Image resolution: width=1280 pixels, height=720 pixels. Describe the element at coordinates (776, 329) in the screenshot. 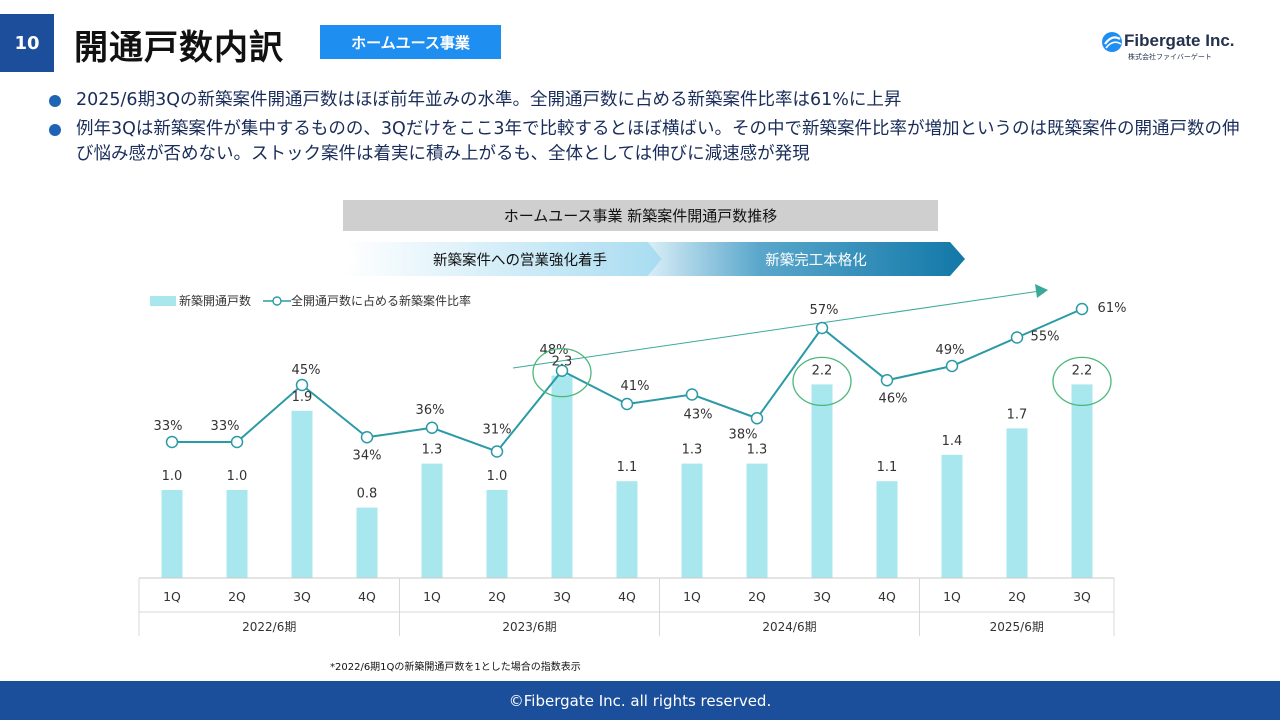

I see `trend-arrow-line` at that location.